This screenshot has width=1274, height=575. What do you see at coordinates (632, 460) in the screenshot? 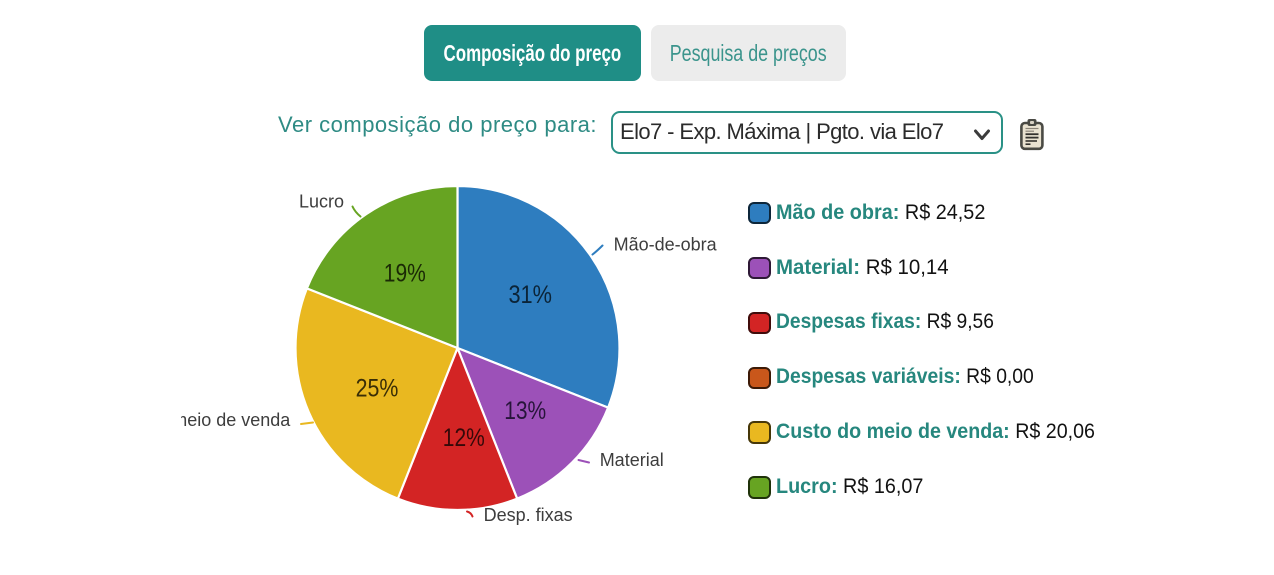
I see `svg-text: Material` at bounding box center [632, 460].